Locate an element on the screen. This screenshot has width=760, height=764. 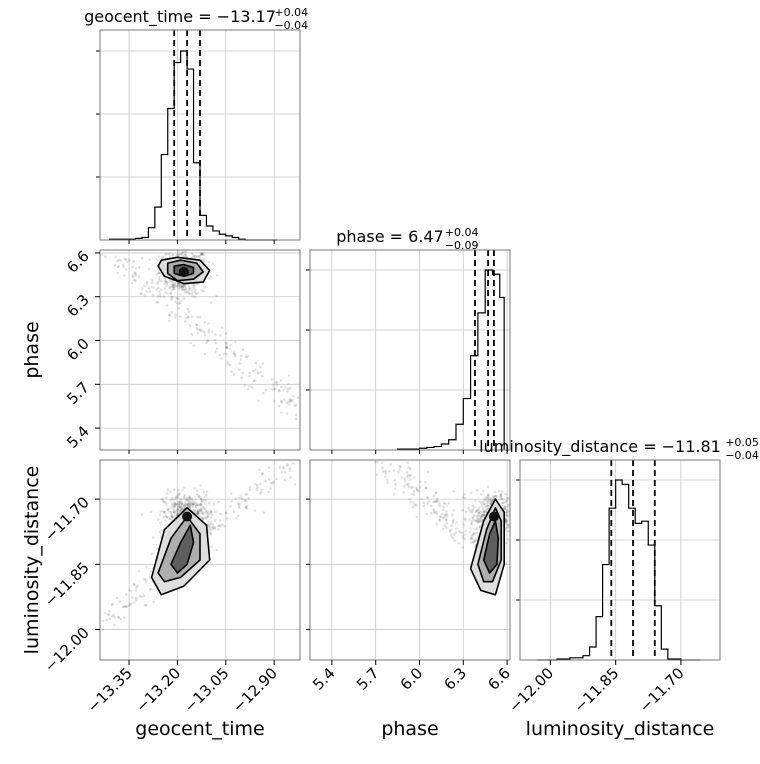
y-tick-label: −11.85 is located at coordinates (67, 584).